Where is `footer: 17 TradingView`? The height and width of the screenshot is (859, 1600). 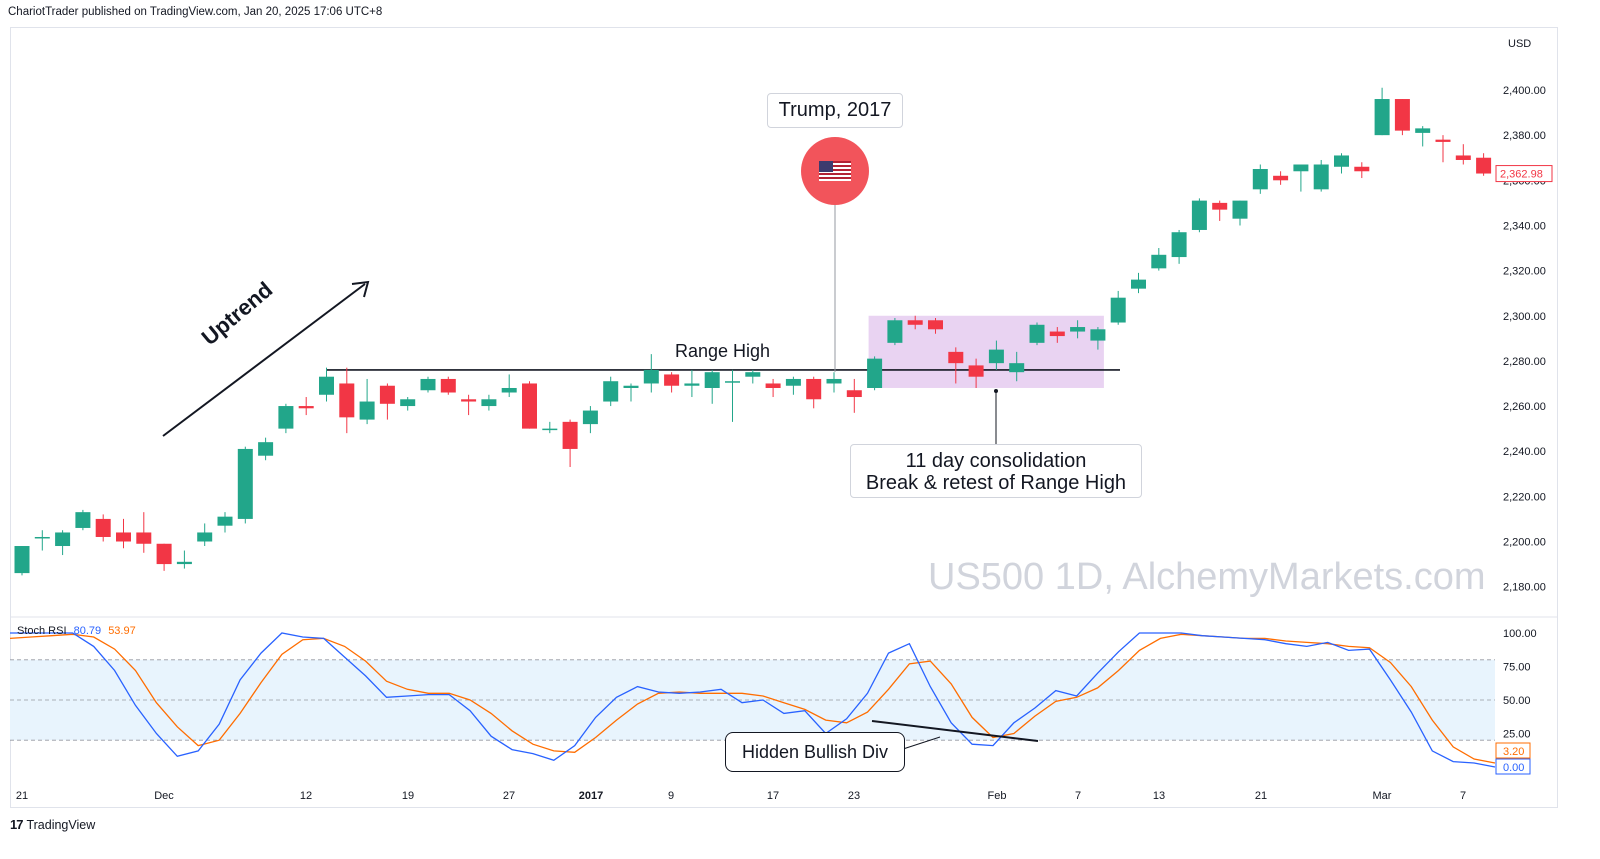 footer: 17 TradingView is located at coordinates (52, 824).